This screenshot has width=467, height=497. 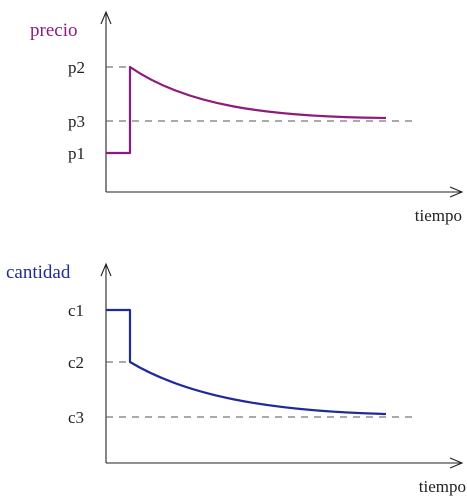 What do you see at coordinates (456, 463) in the screenshot?
I see `quantity-x-axis-arrow` at bounding box center [456, 463].